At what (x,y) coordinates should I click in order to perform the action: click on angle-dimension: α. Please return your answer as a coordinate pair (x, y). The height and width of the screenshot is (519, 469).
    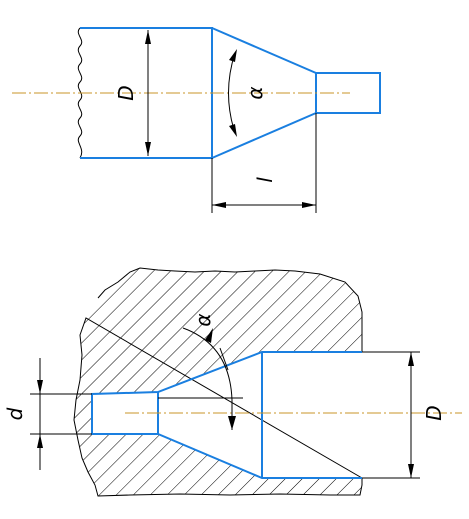
    Looking at the image, I should click on (247, 93).